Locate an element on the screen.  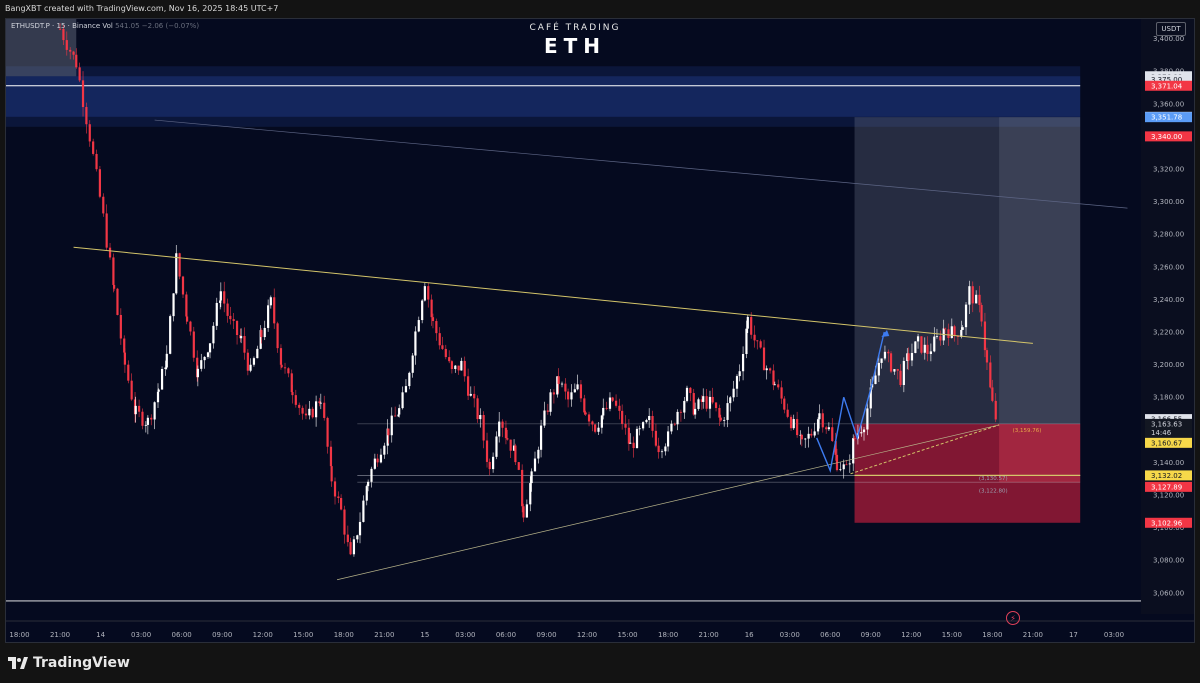
projection-arrowhead is located at coordinates (885, 333).